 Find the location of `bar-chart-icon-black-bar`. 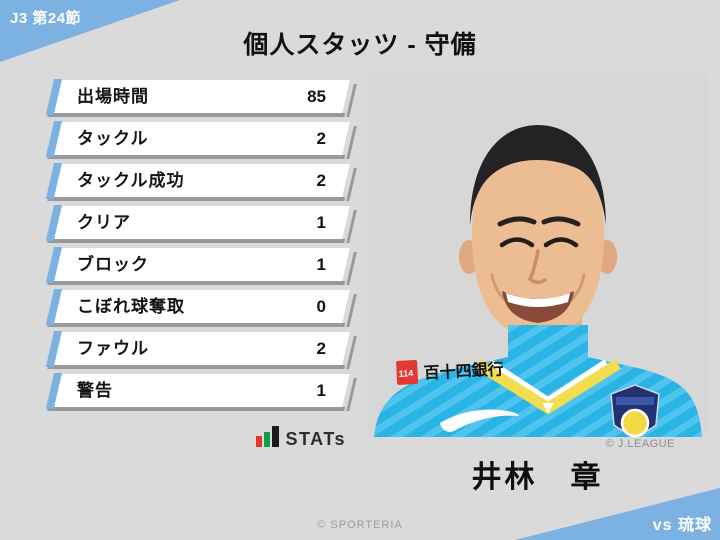

bar-chart-icon-black-bar is located at coordinates (275, 436).